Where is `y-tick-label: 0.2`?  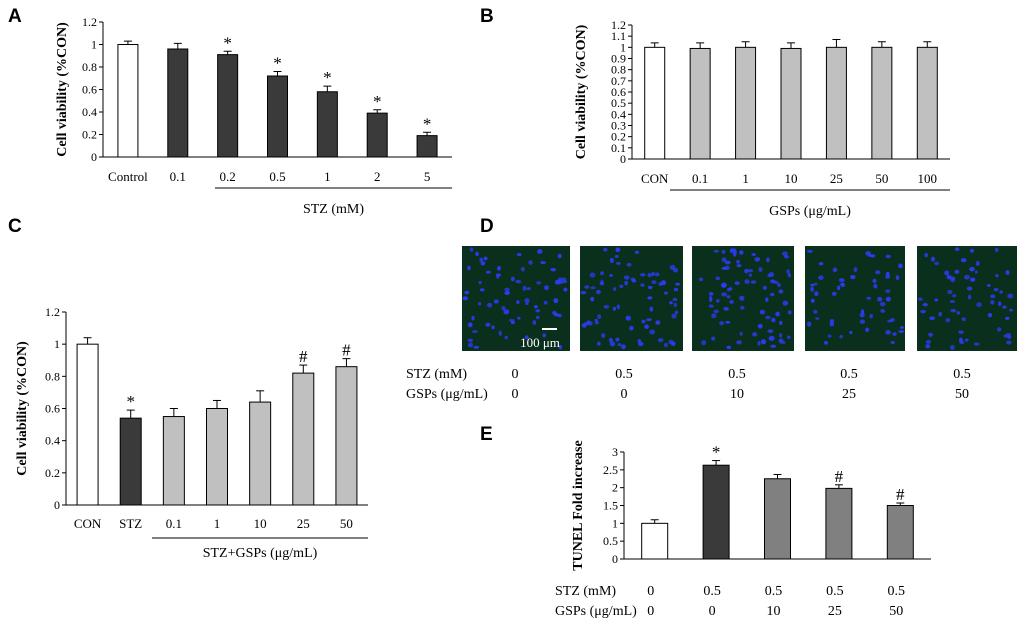 y-tick-label: 0.2 is located at coordinates (89, 135).